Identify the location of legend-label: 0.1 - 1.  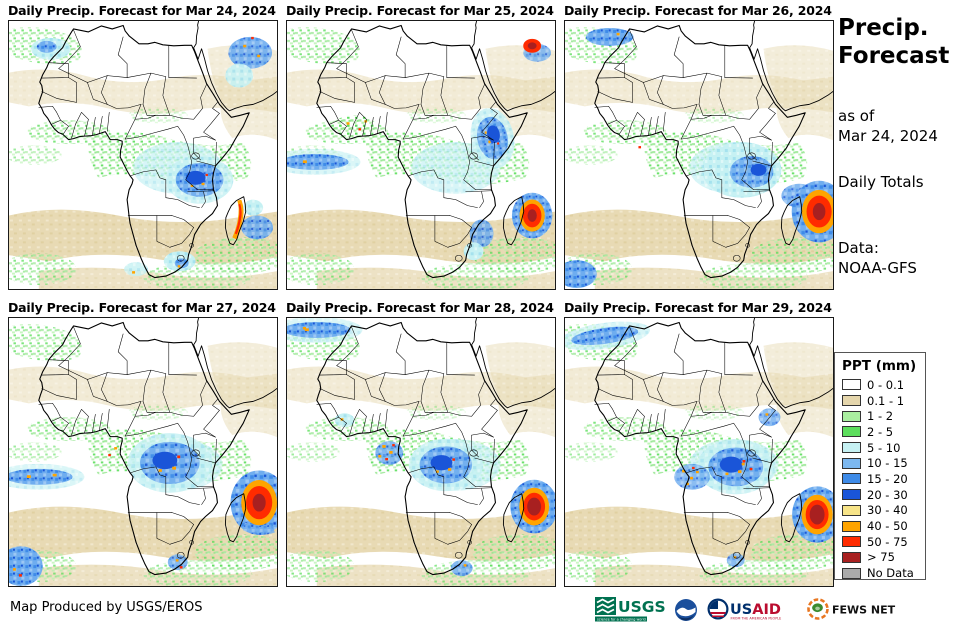
(886, 400).